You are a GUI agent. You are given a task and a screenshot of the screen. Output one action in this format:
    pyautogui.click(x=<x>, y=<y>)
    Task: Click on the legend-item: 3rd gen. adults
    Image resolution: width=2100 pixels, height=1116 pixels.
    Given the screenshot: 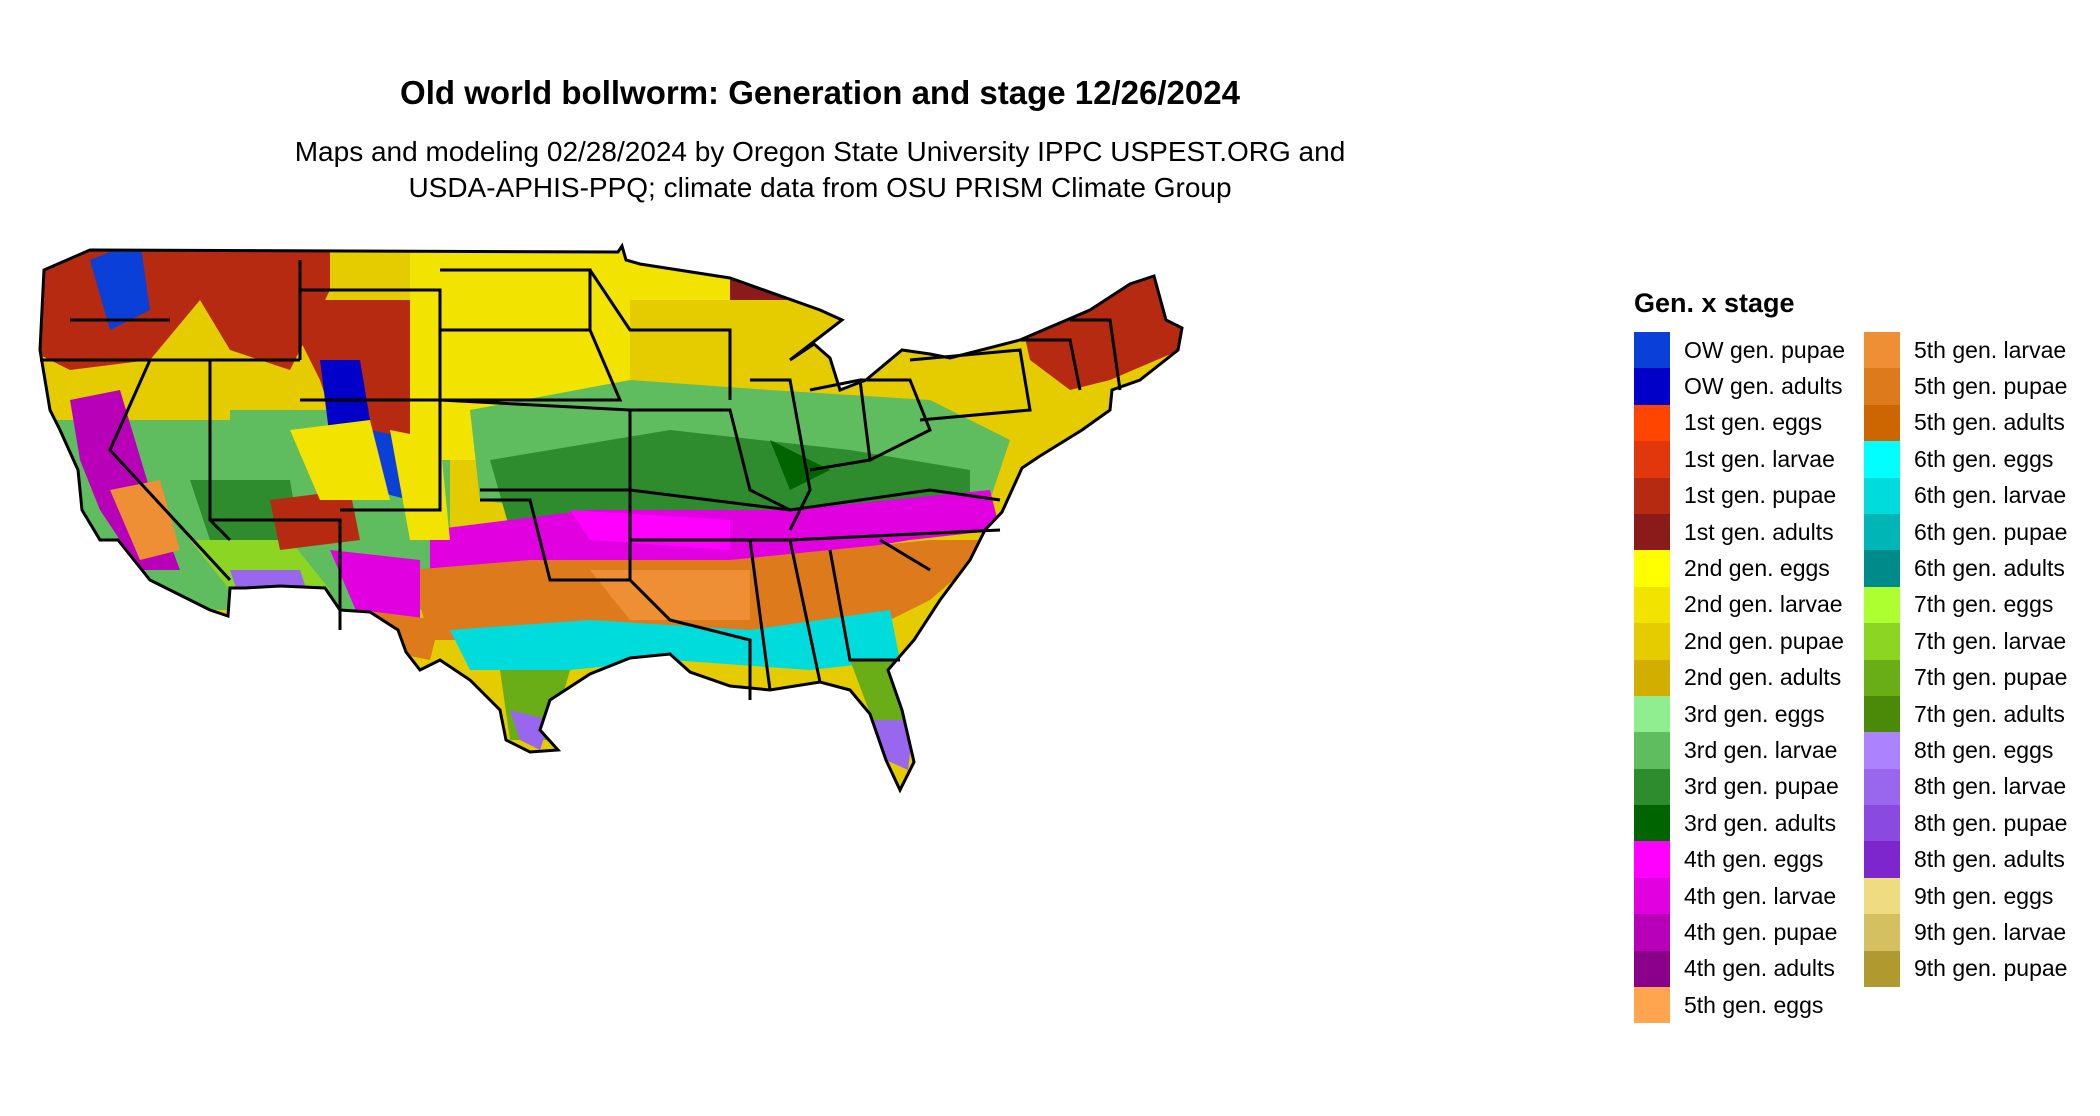 What is the action you would take?
    pyautogui.click(x=1739, y=823)
    